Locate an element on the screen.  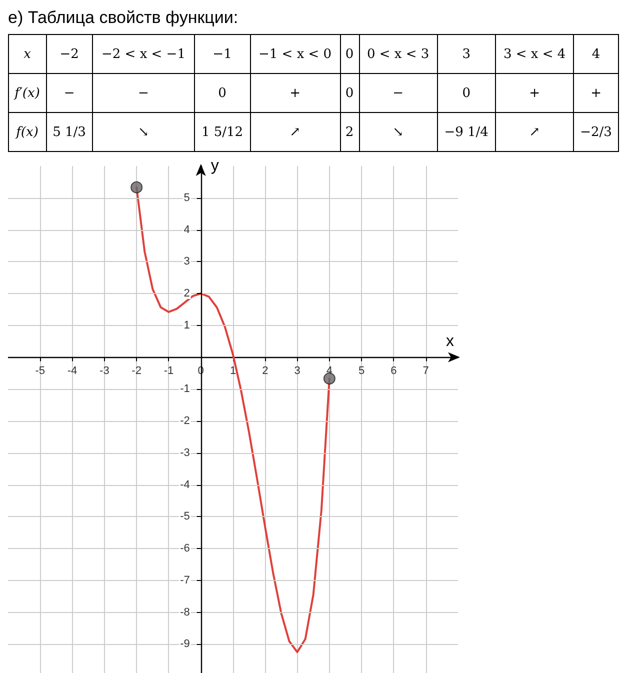
x-tick-label: 3 is located at coordinates (297, 370).